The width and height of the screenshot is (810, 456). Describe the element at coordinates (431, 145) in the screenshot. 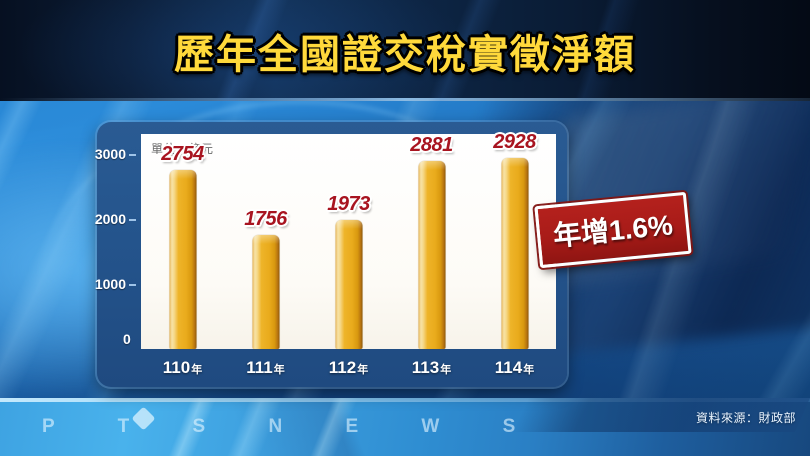

I see `bar-value-label: 2881` at that location.